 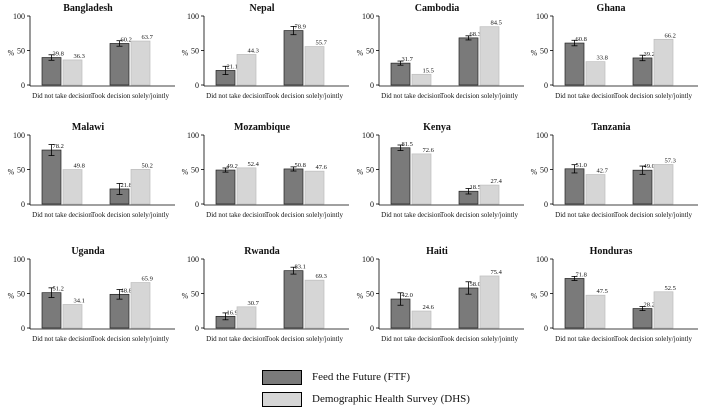 I want to click on data-label-dhs: 52.4, so click(x=254, y=164).